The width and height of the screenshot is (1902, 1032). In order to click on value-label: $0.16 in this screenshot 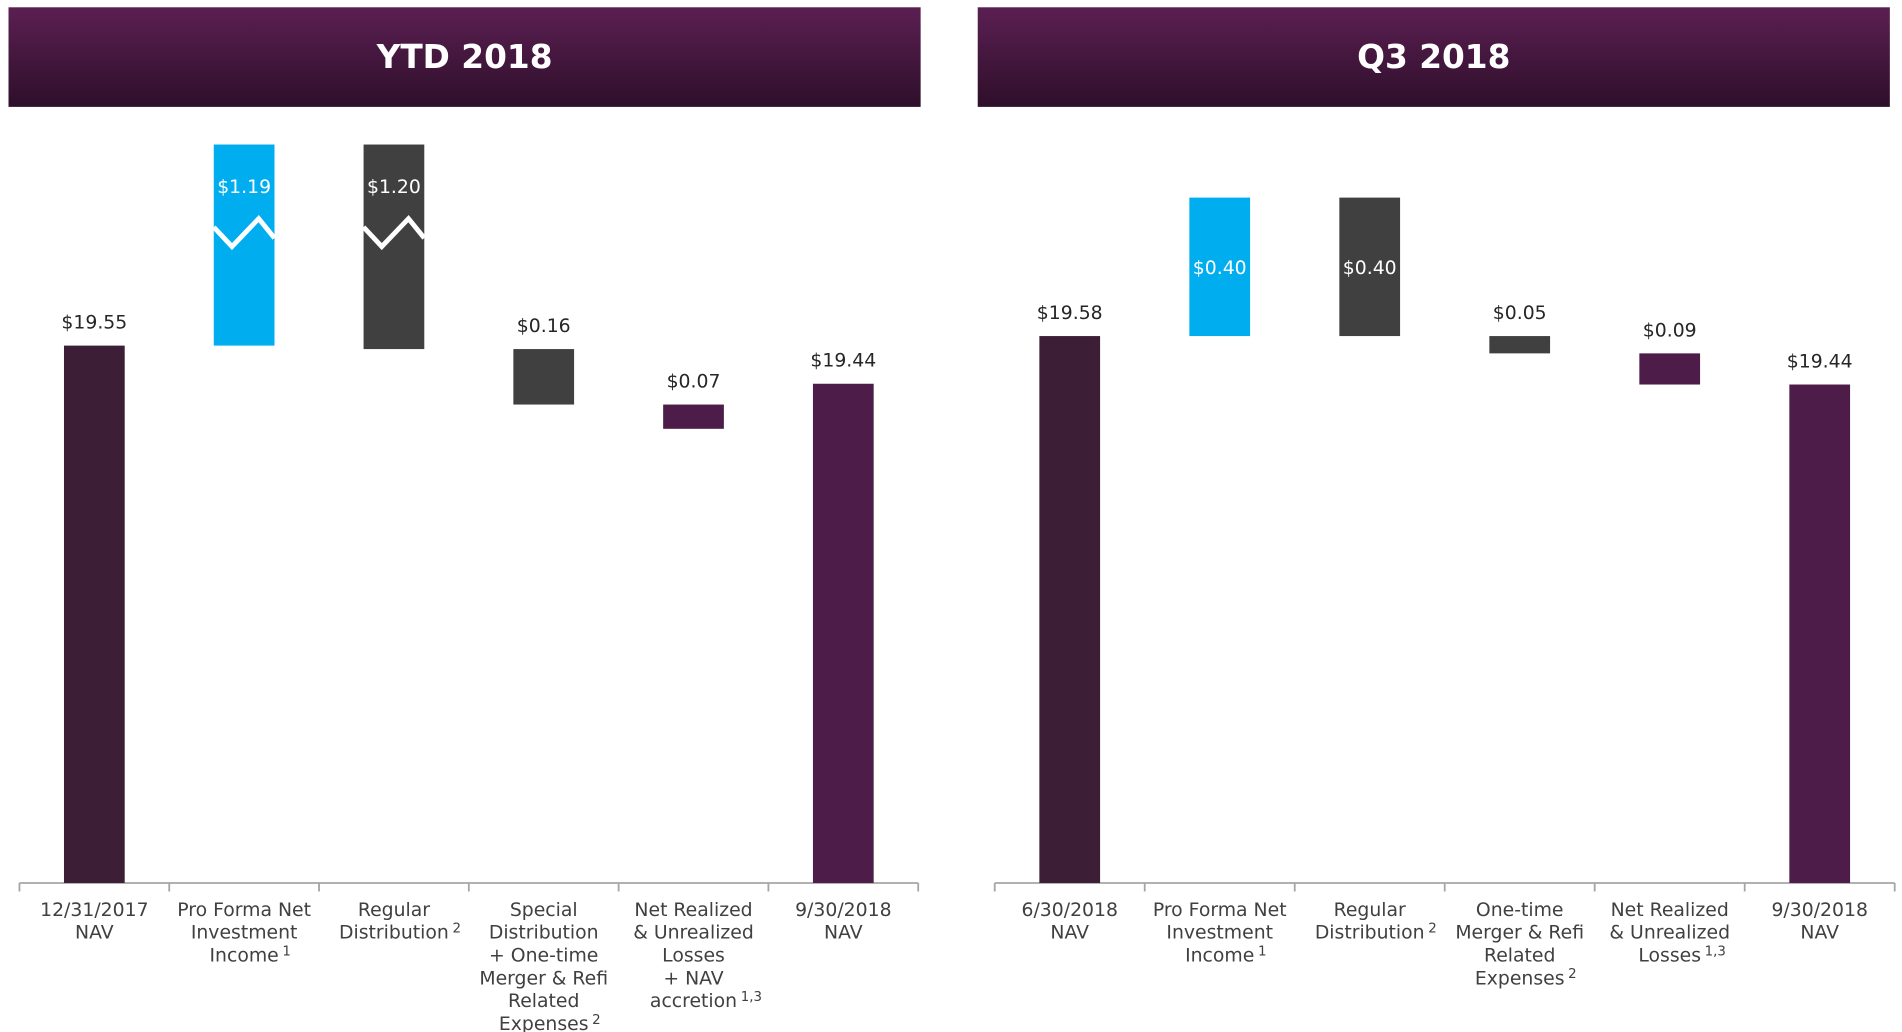, I will do `click(544, 326)`.